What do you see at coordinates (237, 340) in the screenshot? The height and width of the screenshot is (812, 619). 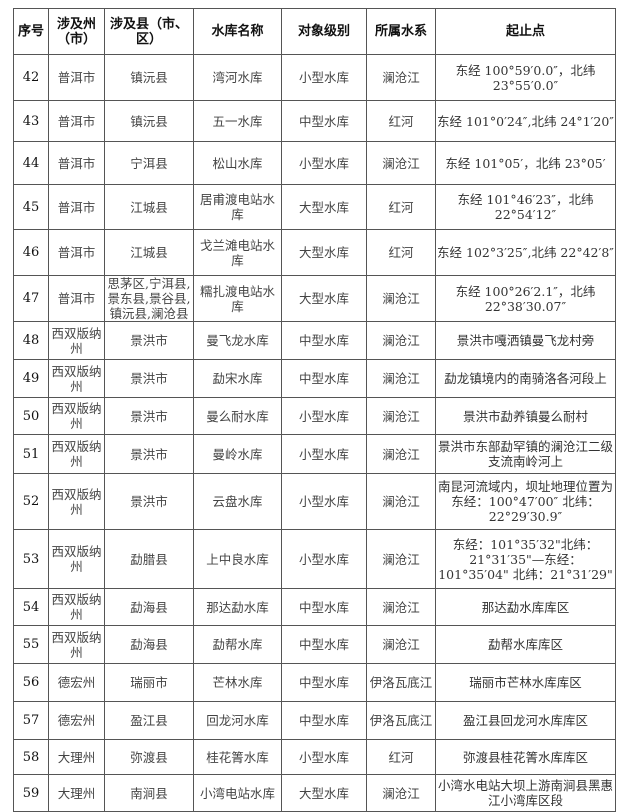 I see `reservoir-name-cell: 曼飞龙水库` at bounding box center [237, 340].